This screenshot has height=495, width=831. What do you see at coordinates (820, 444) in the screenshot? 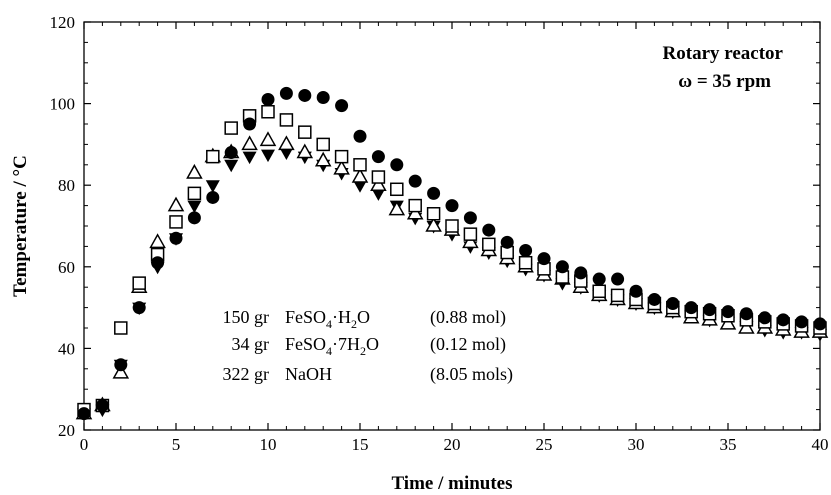
I see `x-tick-label: 40` at bounding box center [820, 444].